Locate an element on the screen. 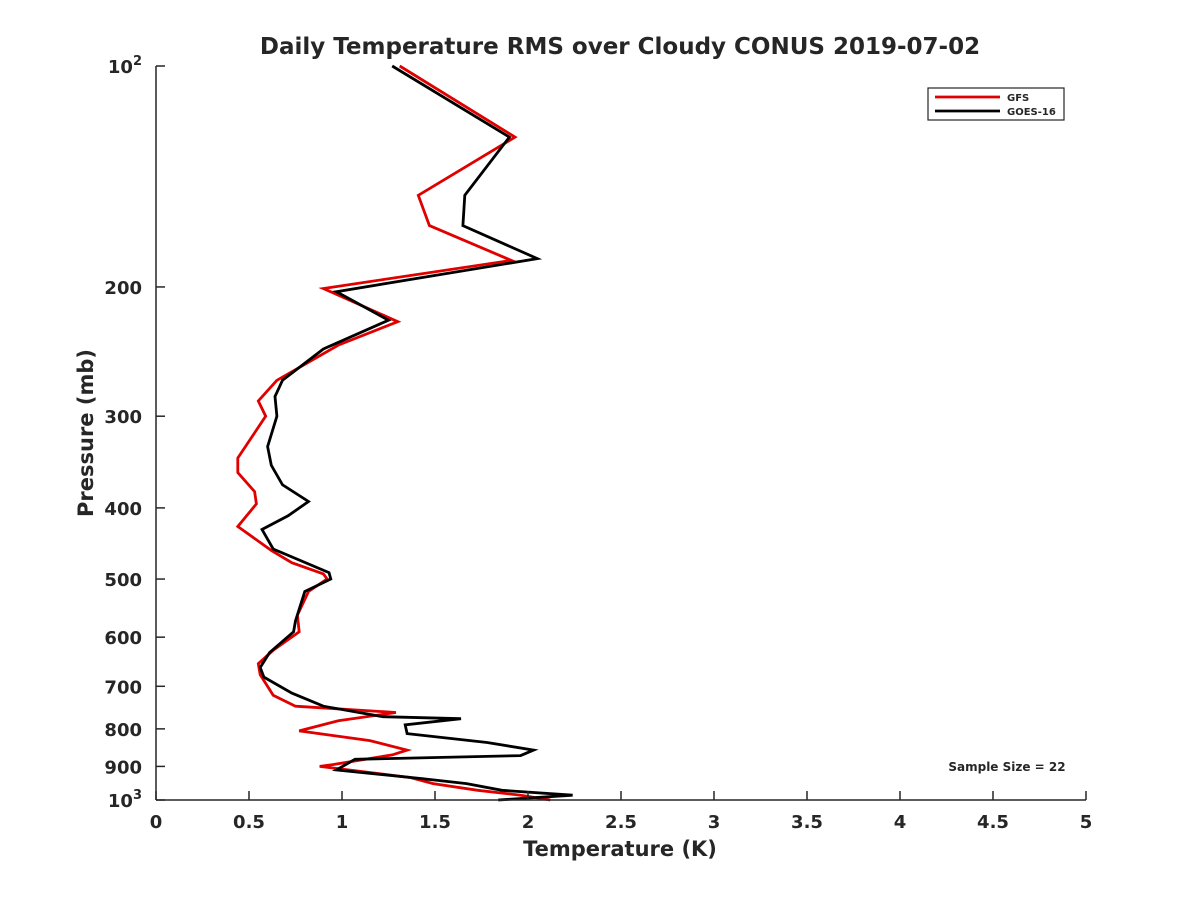 This screenshot has width=1200, height=900. x-tick-label: 5 is located at coordinates (1086, 822).